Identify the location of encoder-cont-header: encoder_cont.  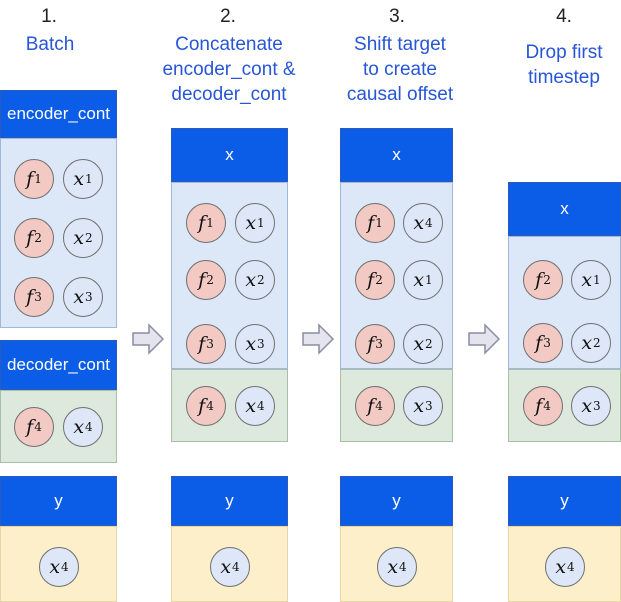
(58, 114).